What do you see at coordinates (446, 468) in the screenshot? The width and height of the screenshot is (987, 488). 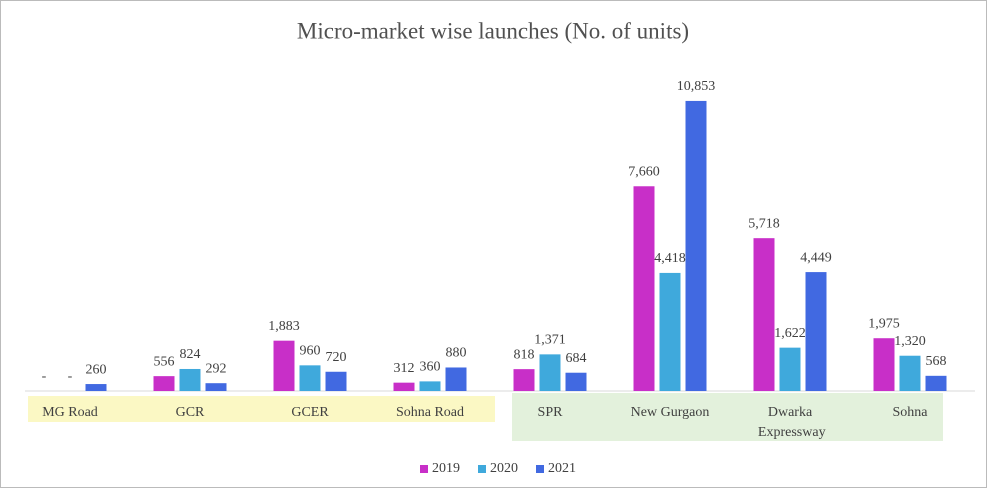 I see `legend-label: 2019` at bounding box center [446, 468].